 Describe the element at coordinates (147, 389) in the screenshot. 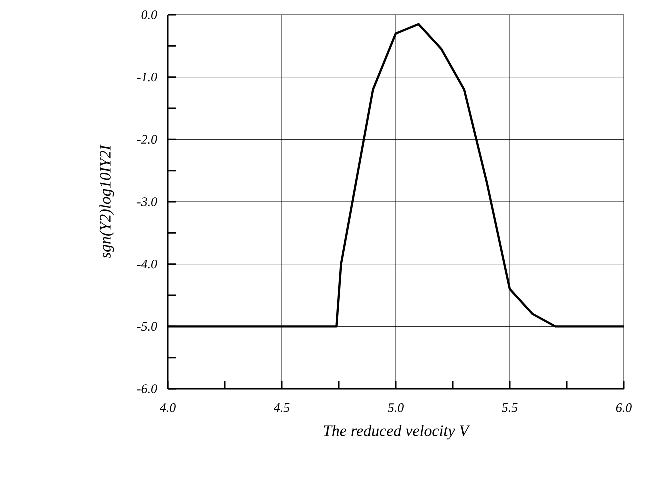

I see `y-tick-label: -6.0` at that location.